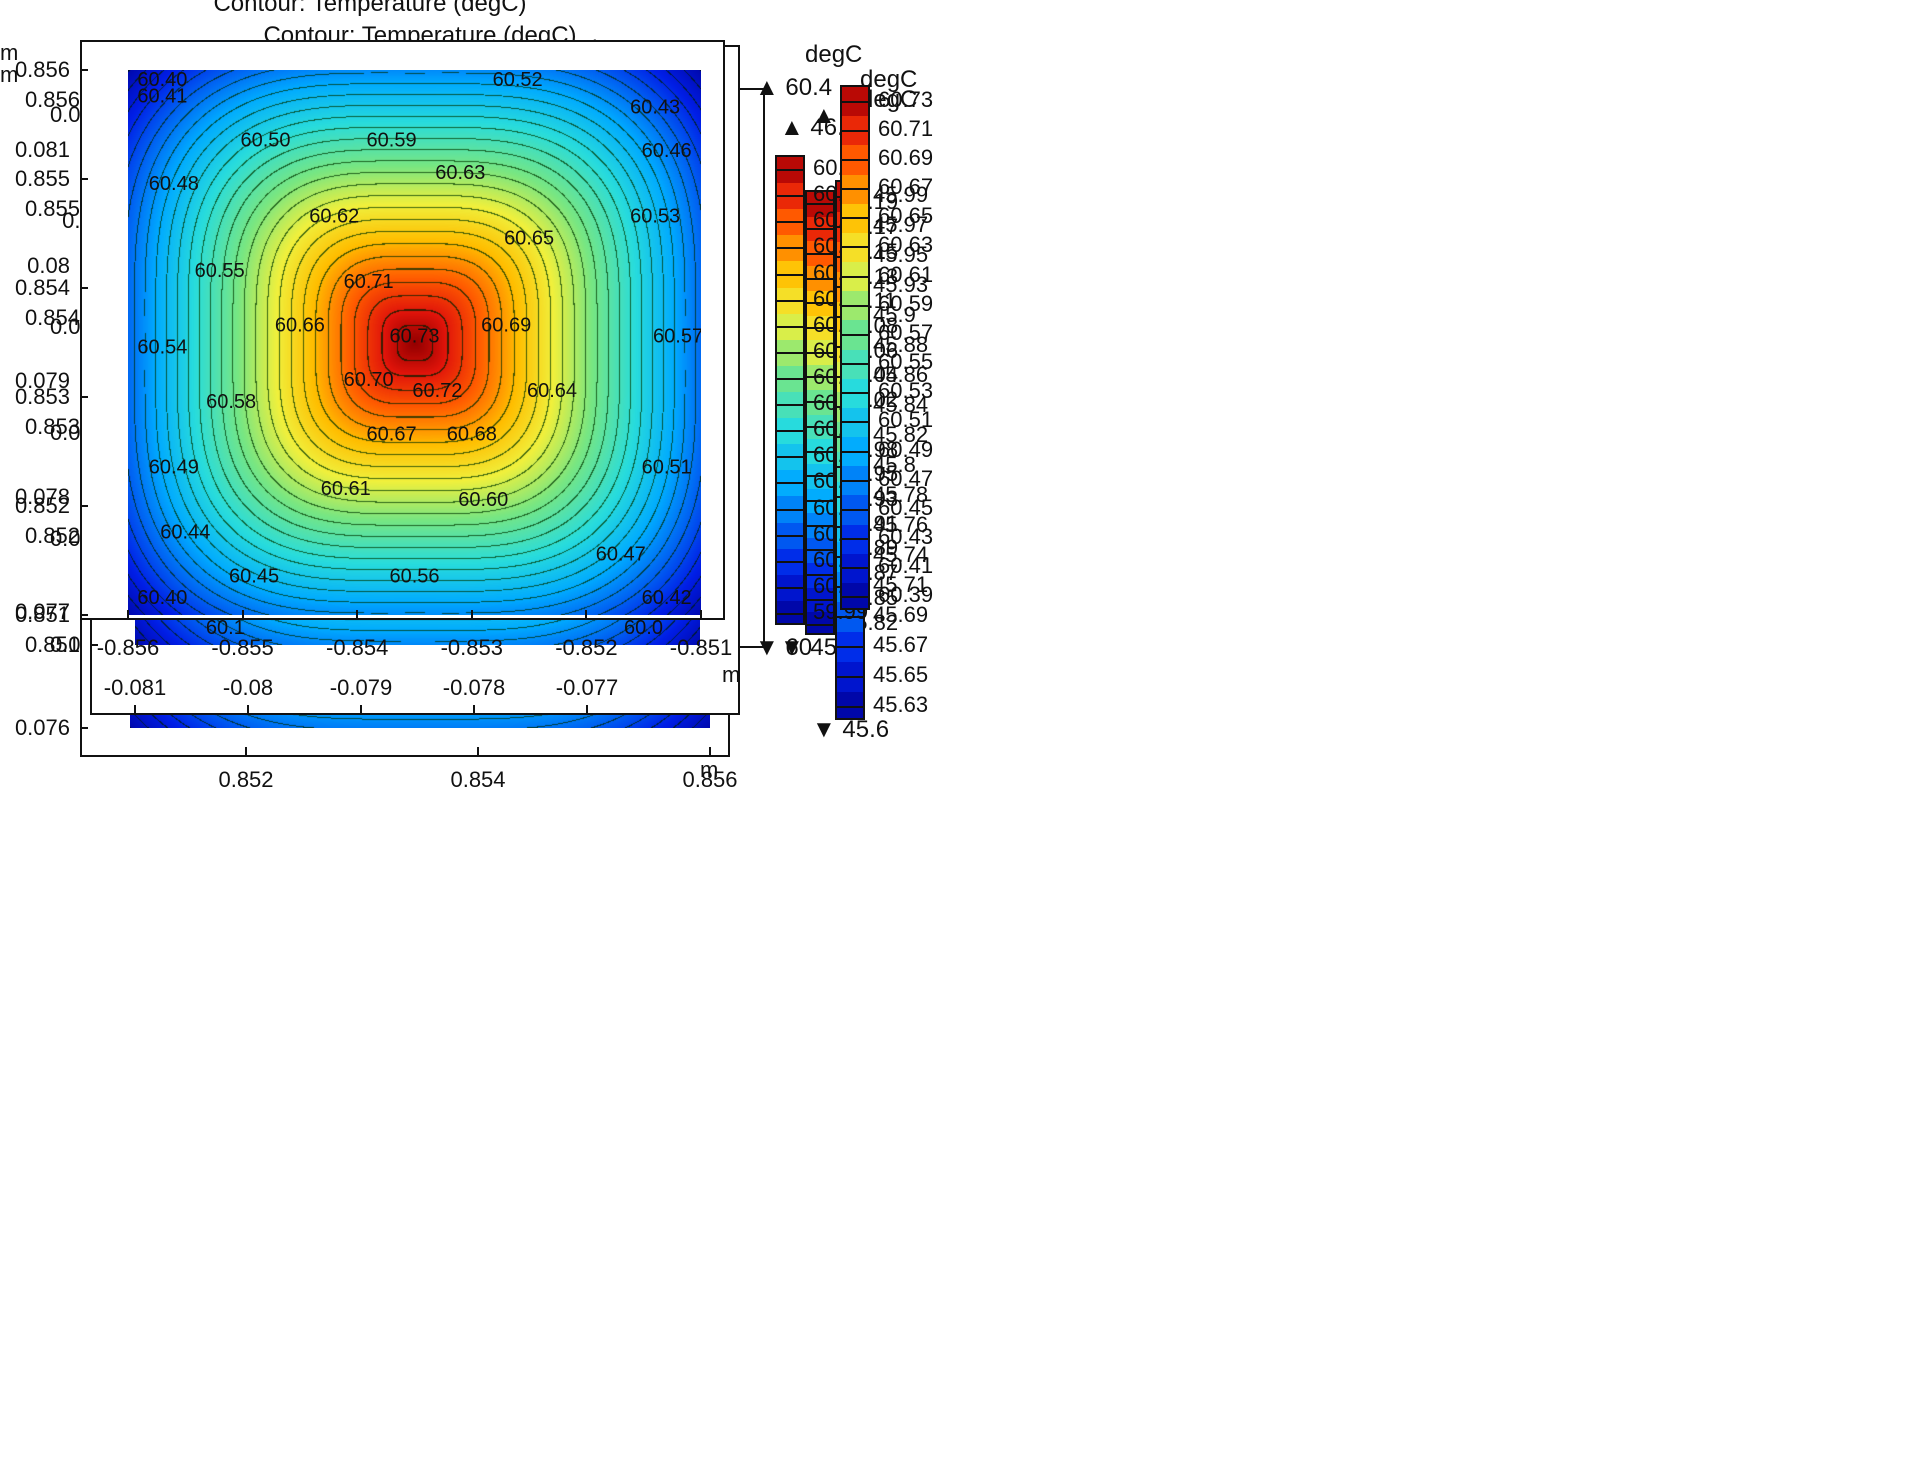 This screenshot has height=1480, width=1905. Describe the element at coordinates (474, 687) in the screenshot. I see `x-tick-label: -0.078` at that location.